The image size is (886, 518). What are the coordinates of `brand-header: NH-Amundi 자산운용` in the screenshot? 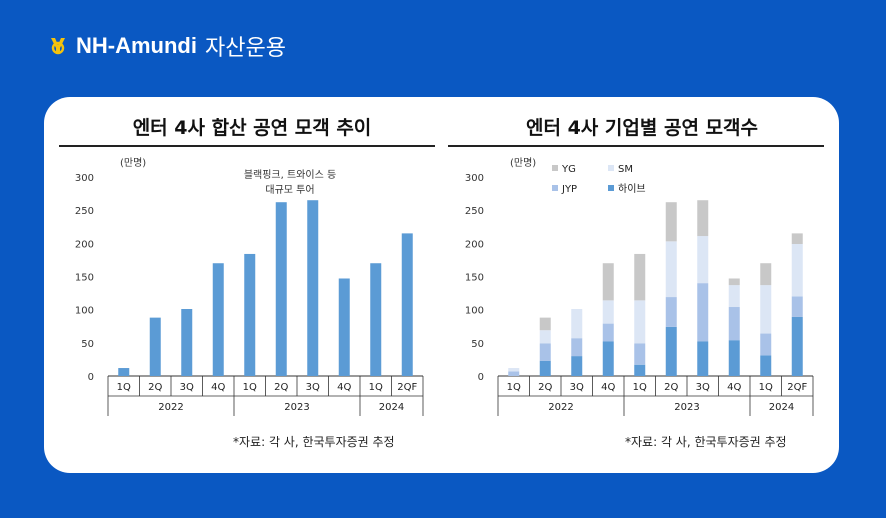 It's located at (167, 46).